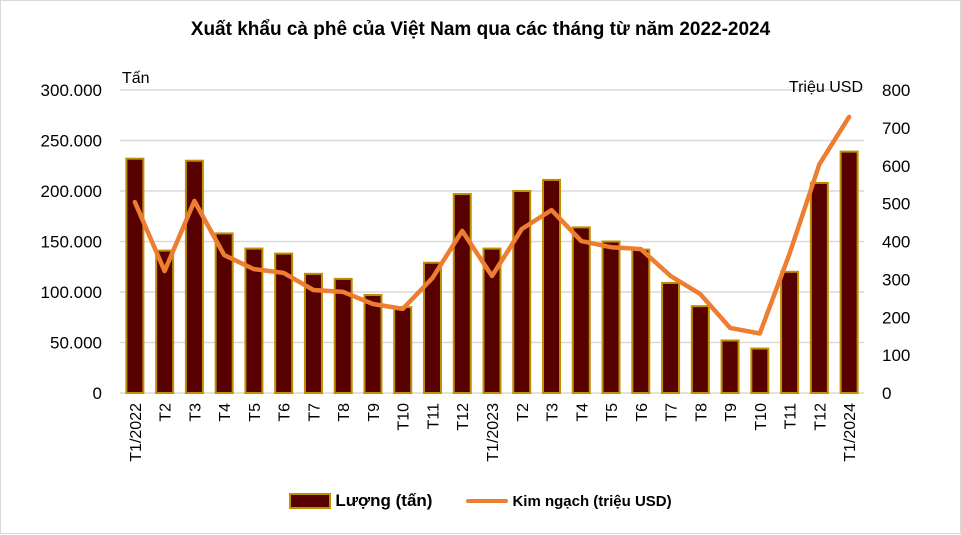  I want to click on right-tick-label: 200, so click(896, 317).